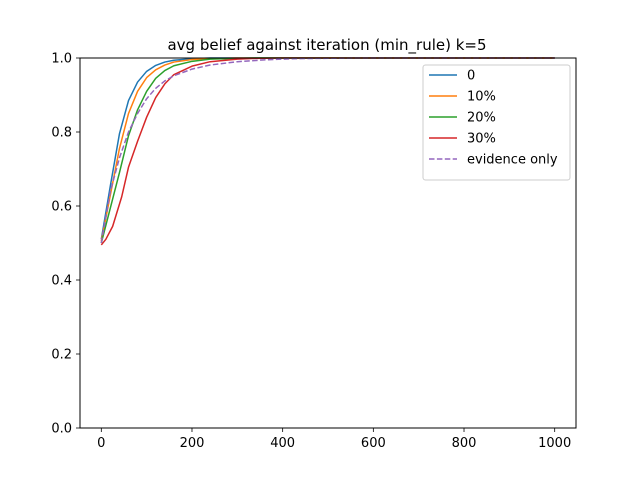  Describe the element at coordinates (471, 76) in the screenshot. I see `legend-label: 0` at that location.